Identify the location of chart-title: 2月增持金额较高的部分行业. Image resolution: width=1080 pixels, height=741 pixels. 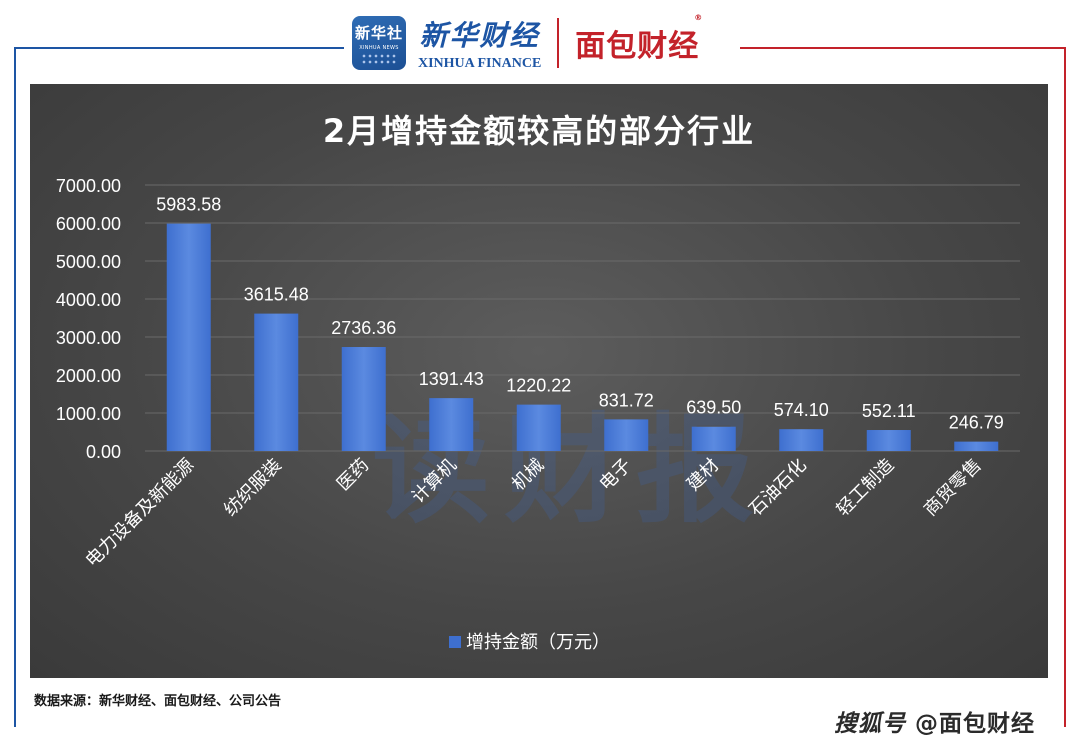
(539, 131).